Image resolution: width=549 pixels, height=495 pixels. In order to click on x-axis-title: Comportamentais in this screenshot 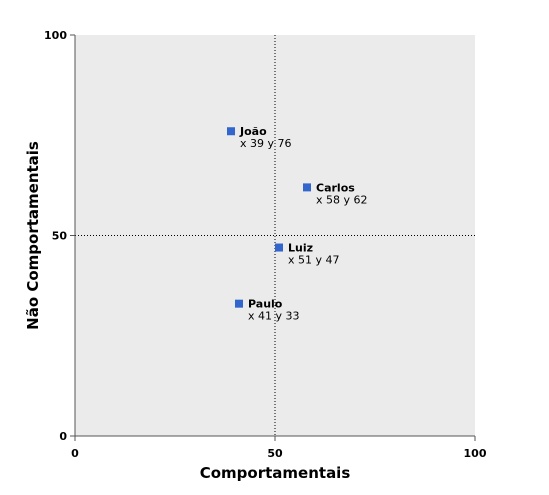, I will do `click(275, 473)`.